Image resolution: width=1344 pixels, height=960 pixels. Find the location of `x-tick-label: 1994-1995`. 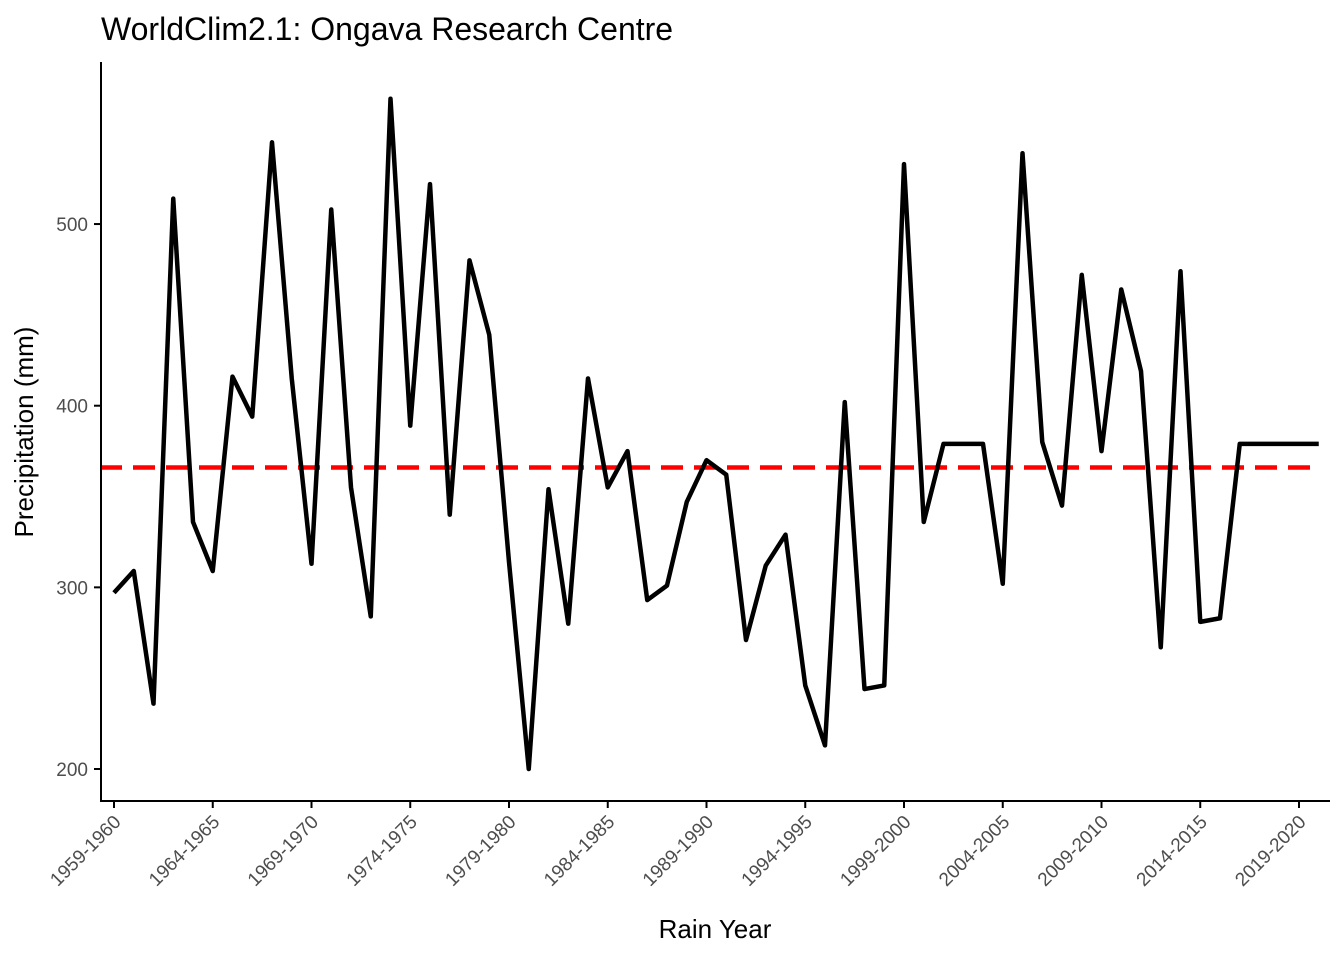

x-tick-label: 1994-1995 is located at coordinates (777, 851).